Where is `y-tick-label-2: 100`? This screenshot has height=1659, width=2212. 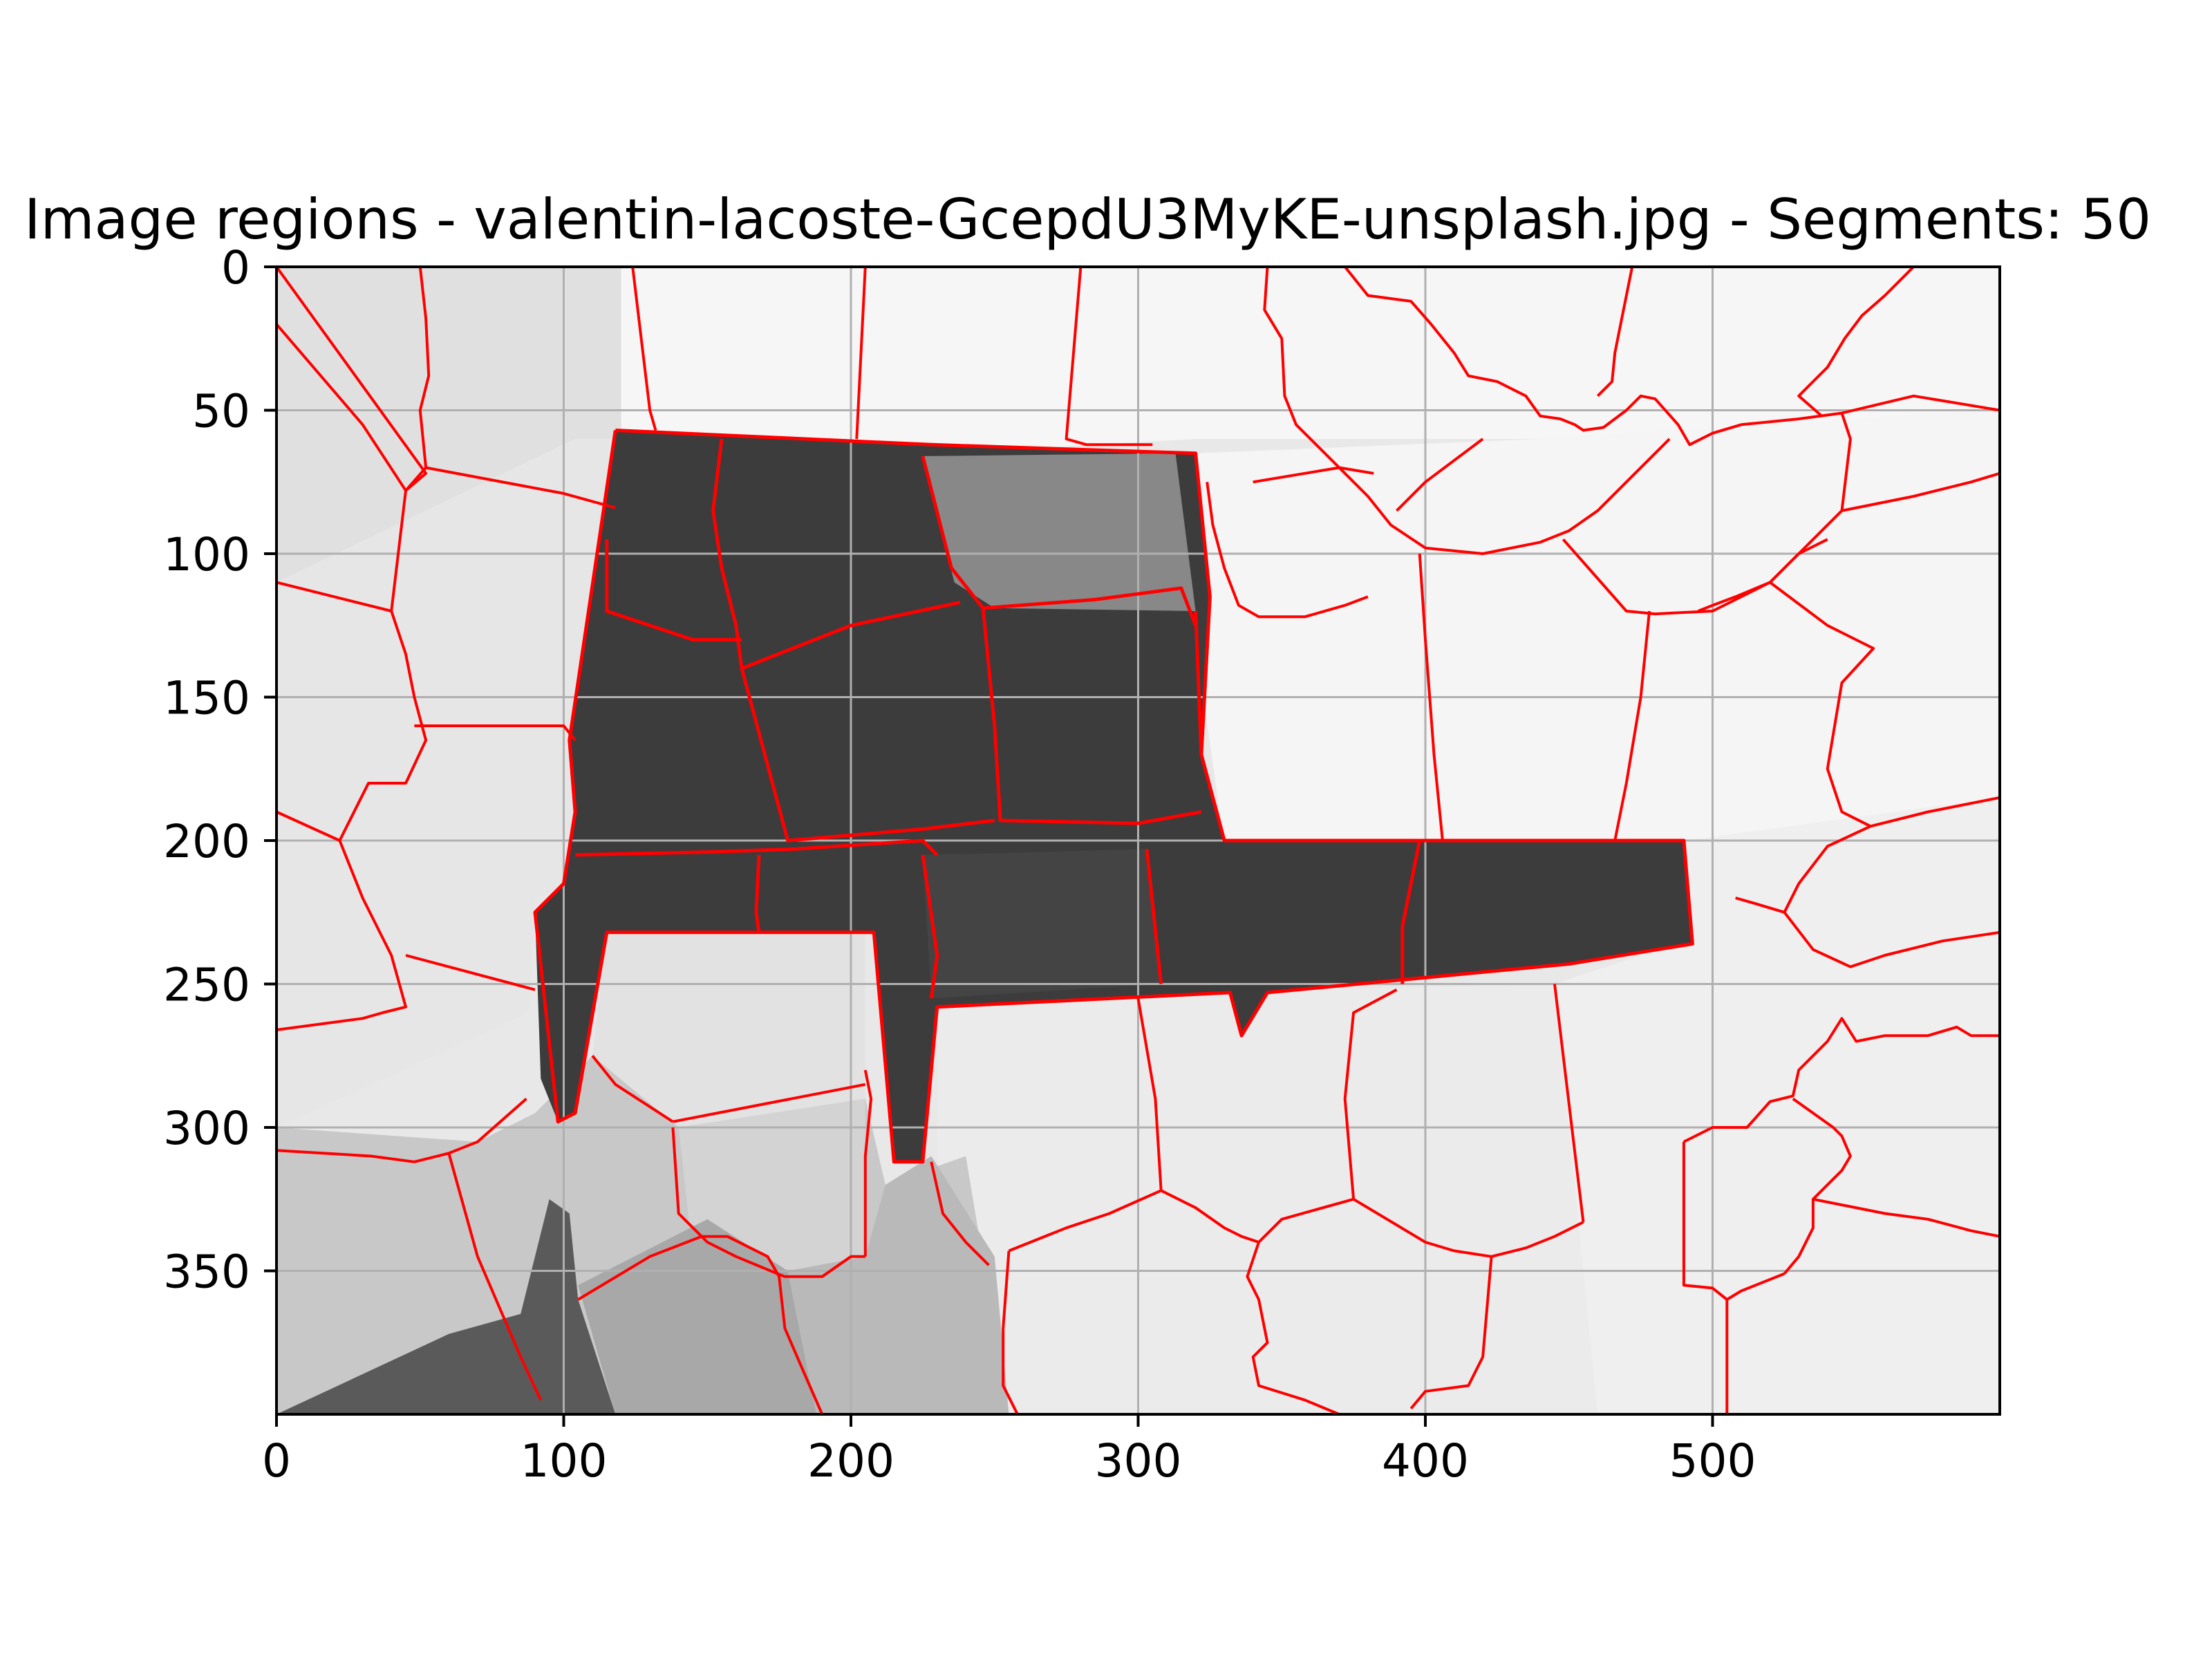 y-tick-label-2: 100 is located at coordinates (206, 554).